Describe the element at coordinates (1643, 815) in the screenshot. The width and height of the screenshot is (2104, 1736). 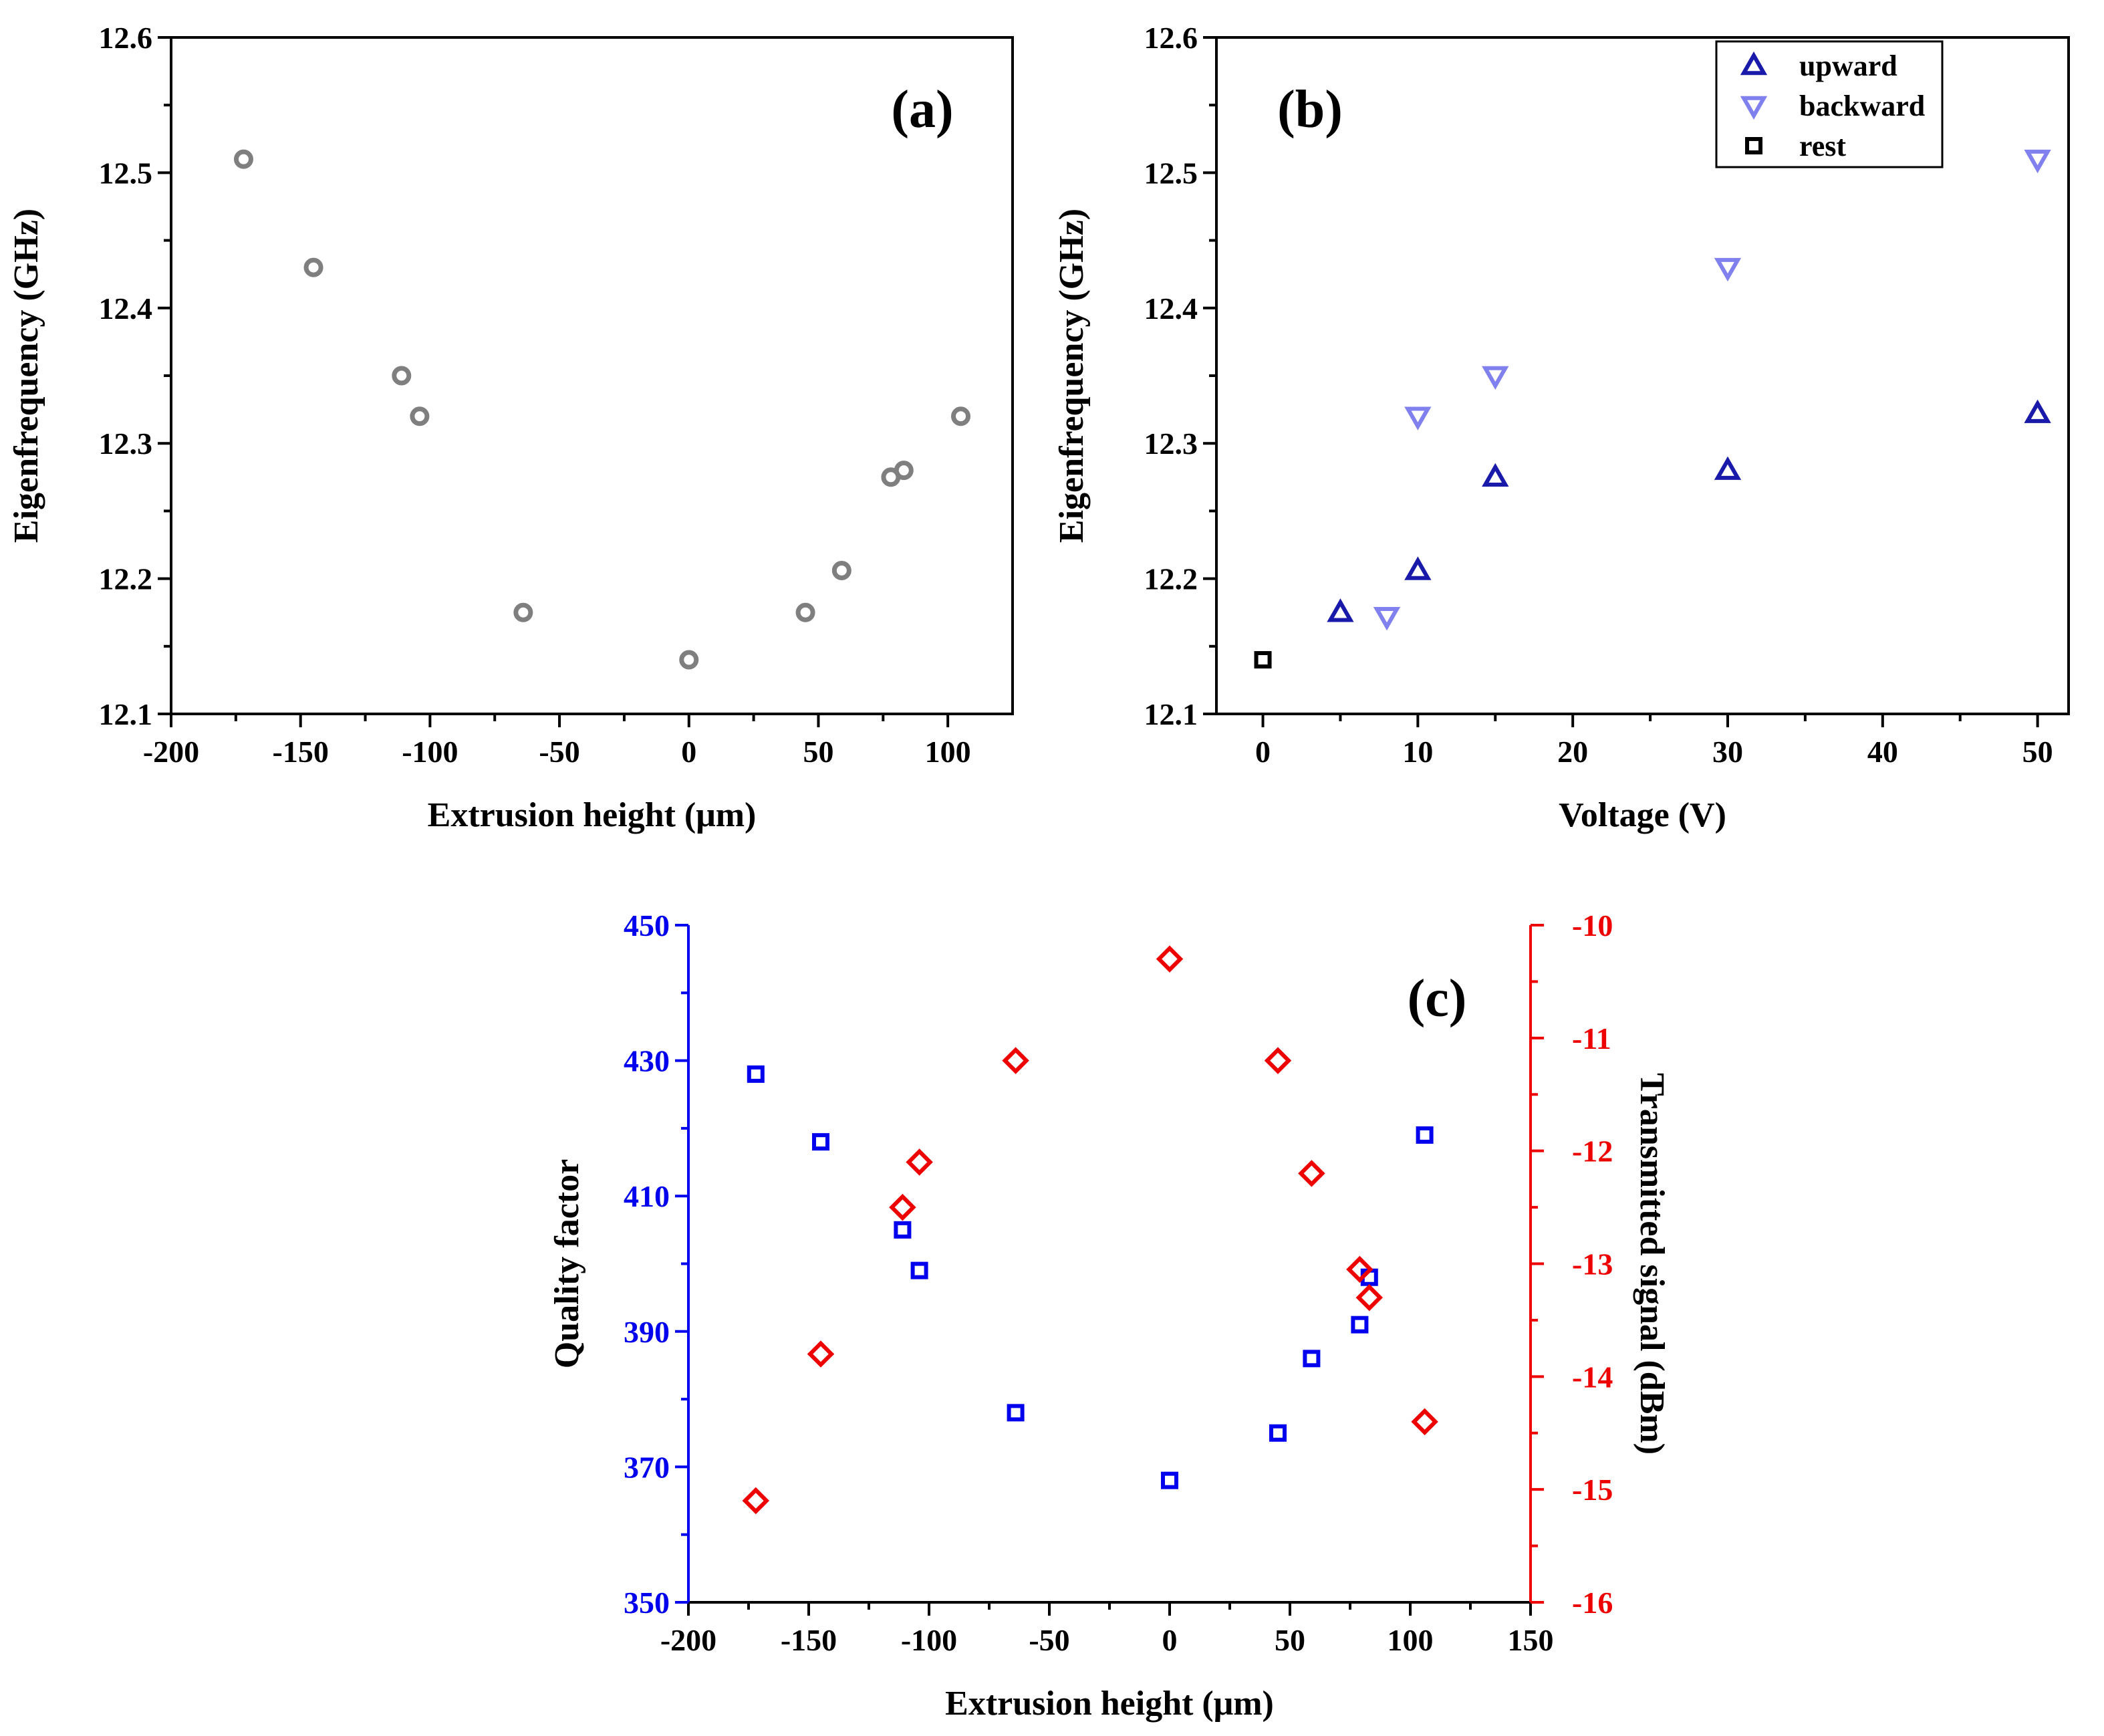
I see `x-axis-title: Voltage (V)` at that location.